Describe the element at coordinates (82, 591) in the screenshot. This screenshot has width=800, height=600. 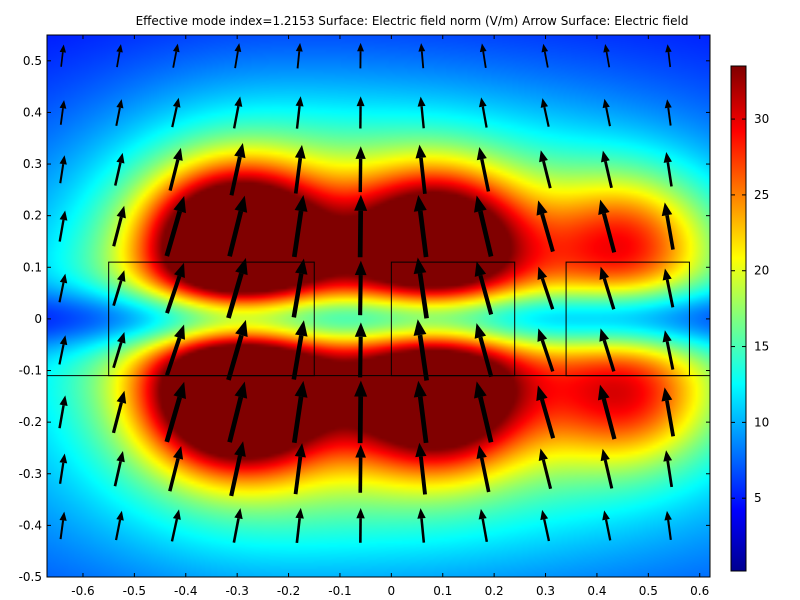
I see `x-tick-label: -0.6` at that location.